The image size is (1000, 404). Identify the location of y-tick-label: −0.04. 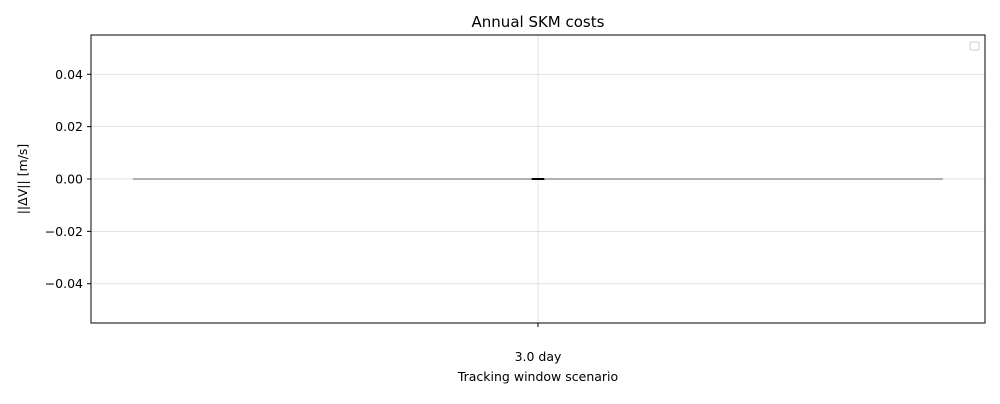
(64, 283).